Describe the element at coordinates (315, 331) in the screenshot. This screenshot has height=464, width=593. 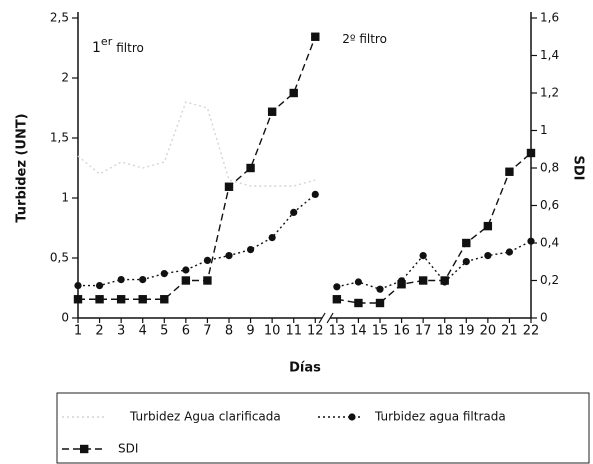
I see `x-tick-label: 12` at that location.